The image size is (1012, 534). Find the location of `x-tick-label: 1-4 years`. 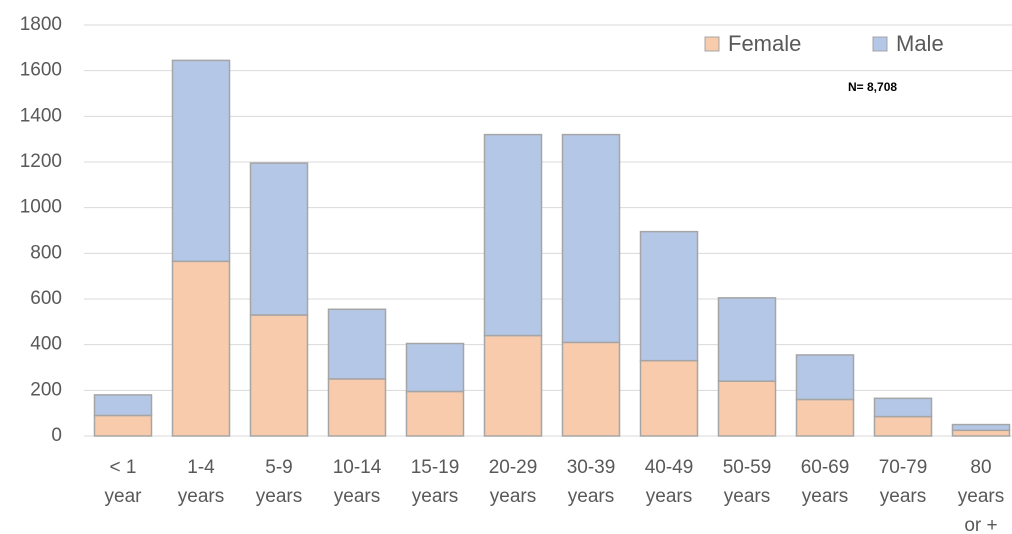

x-tick-label: 1-4 years is located at coordinates (201, 482).